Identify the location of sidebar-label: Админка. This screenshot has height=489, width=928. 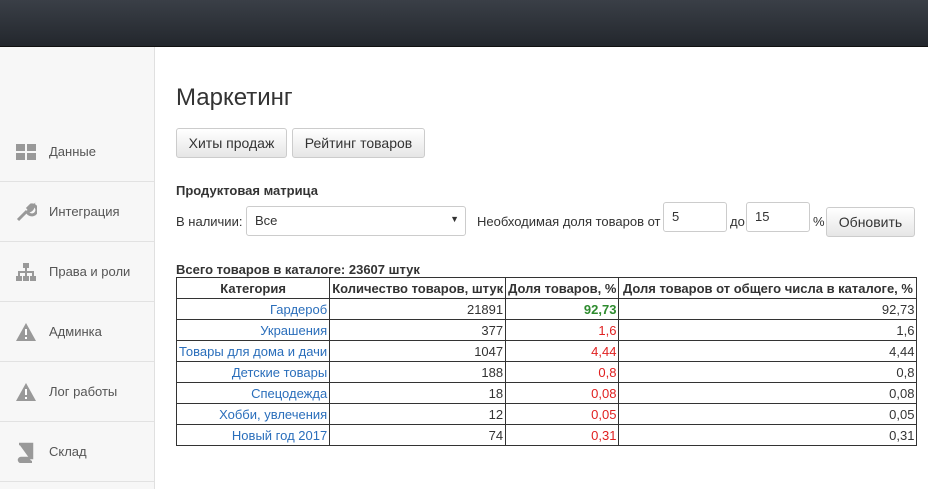
(75, 331).